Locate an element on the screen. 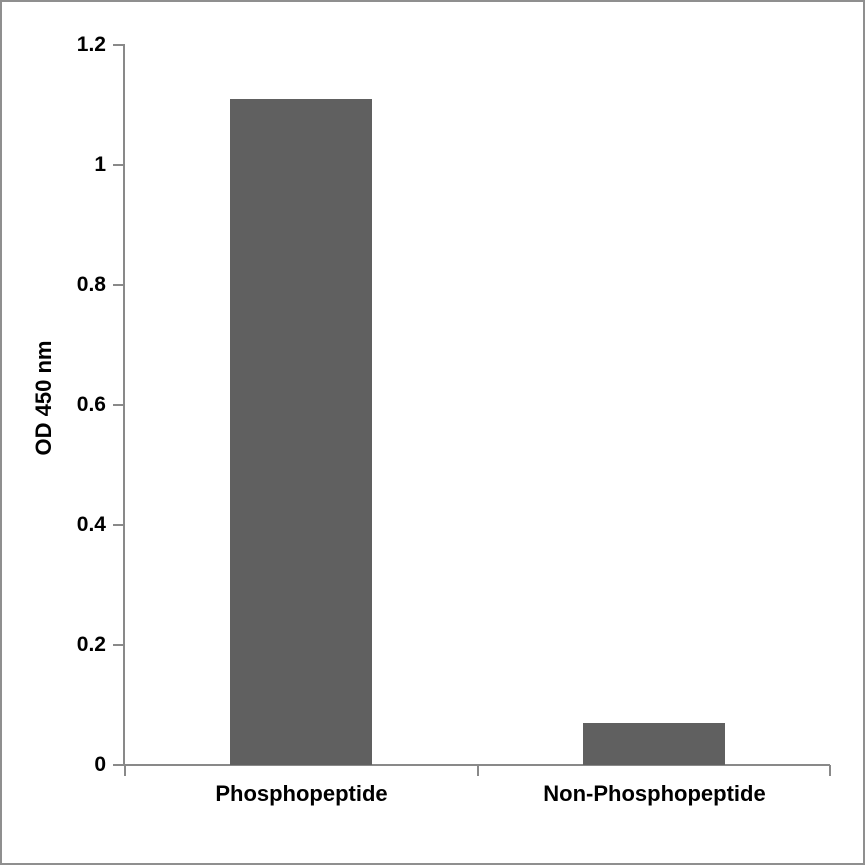 Image resolution: width=865 pixels, height=865 pixels. bar-phosphopeptide is located at coordinates (301, 432).